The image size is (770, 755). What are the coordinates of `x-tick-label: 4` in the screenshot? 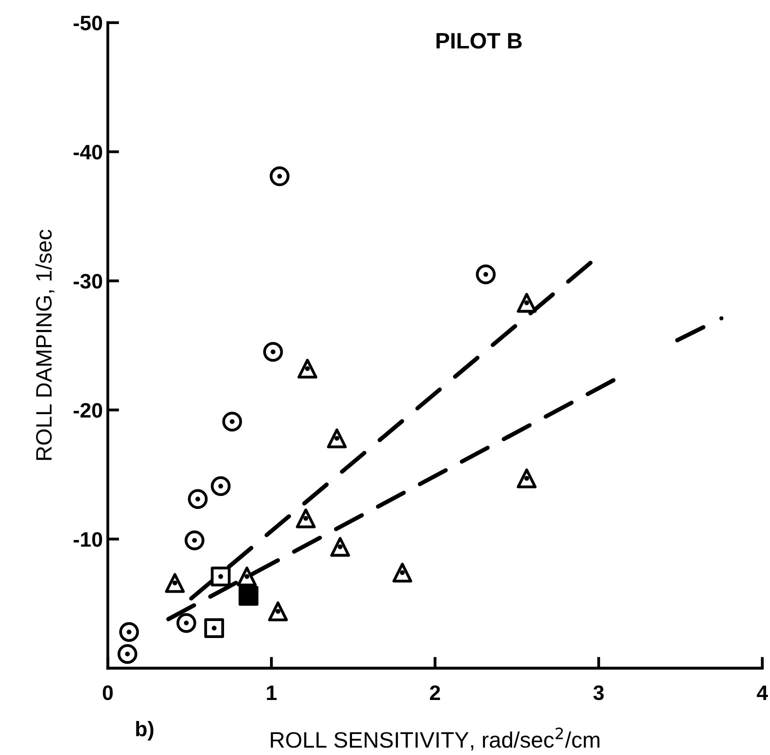 It's located at (762, 693).